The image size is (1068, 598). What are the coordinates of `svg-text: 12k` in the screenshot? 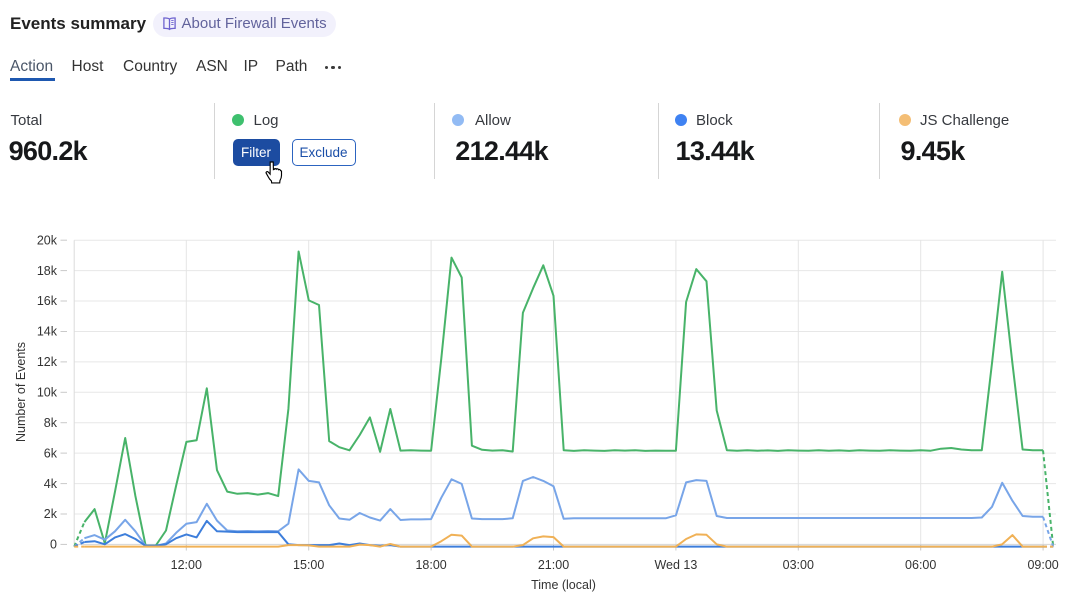 It's located at (47, 362).